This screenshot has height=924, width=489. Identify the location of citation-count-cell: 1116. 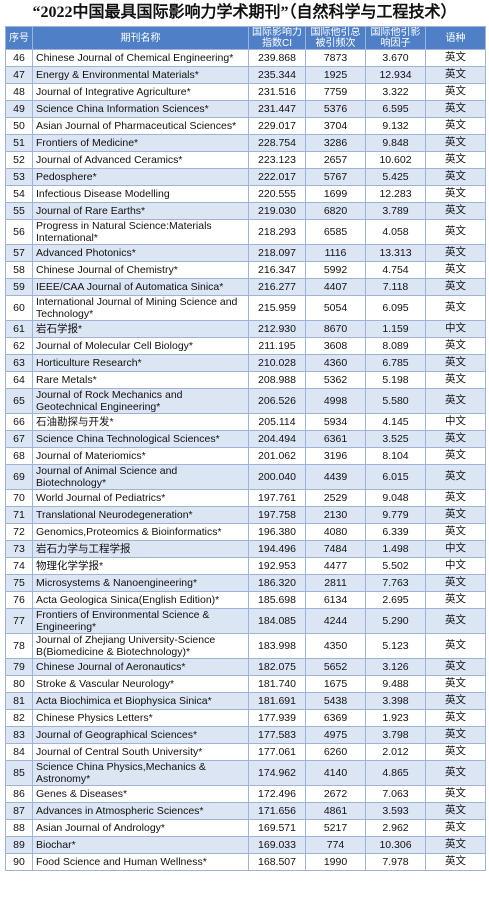
(335, 253).